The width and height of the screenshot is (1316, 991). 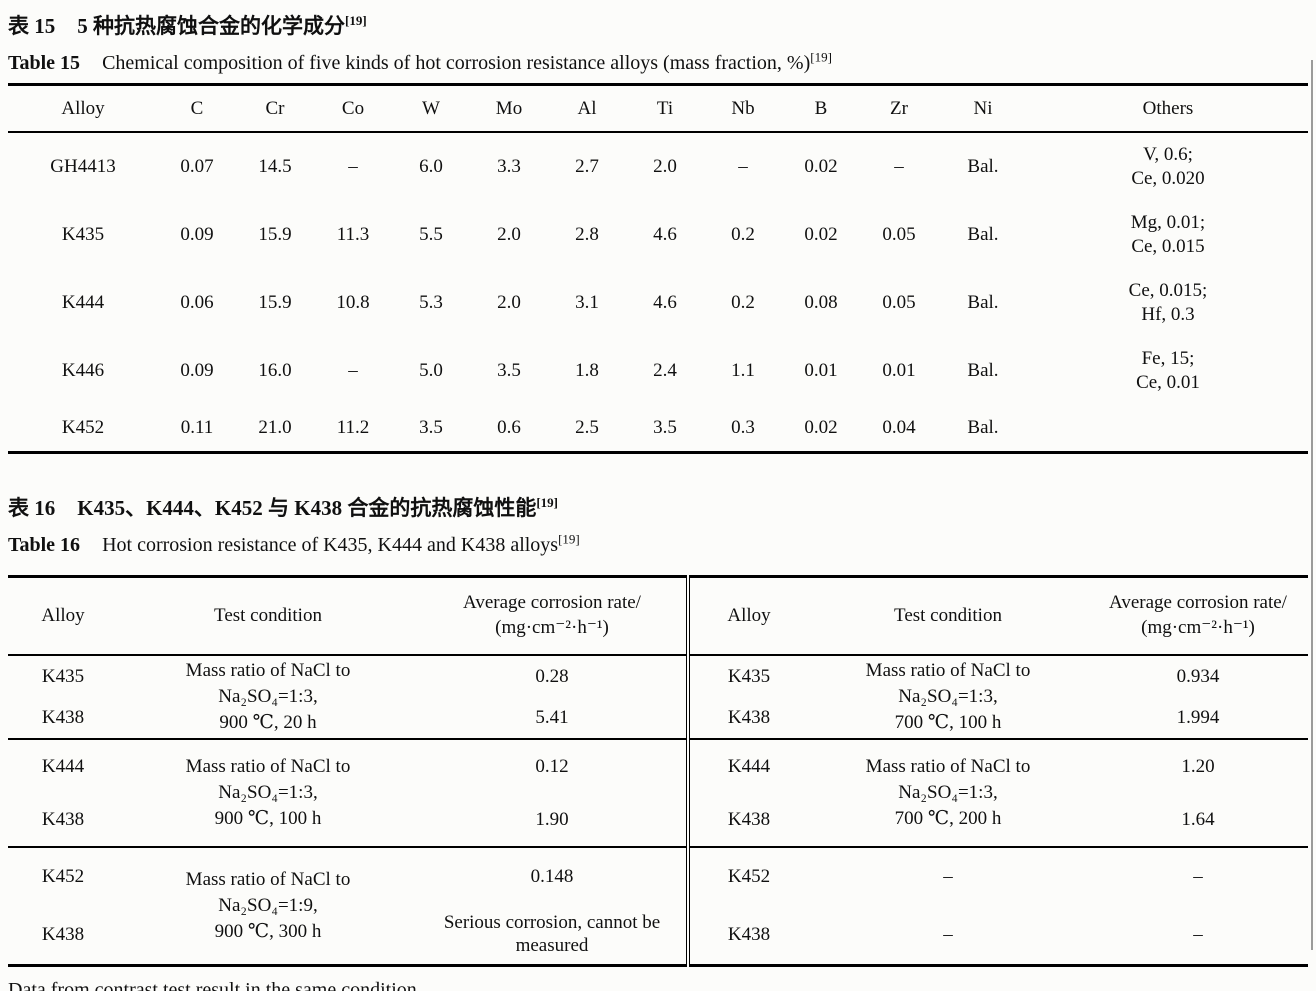 What do you see at coordinates (275, 427) in the screenshot?
I see `cell-cr: 21.0` at bounding box center [275, 427].